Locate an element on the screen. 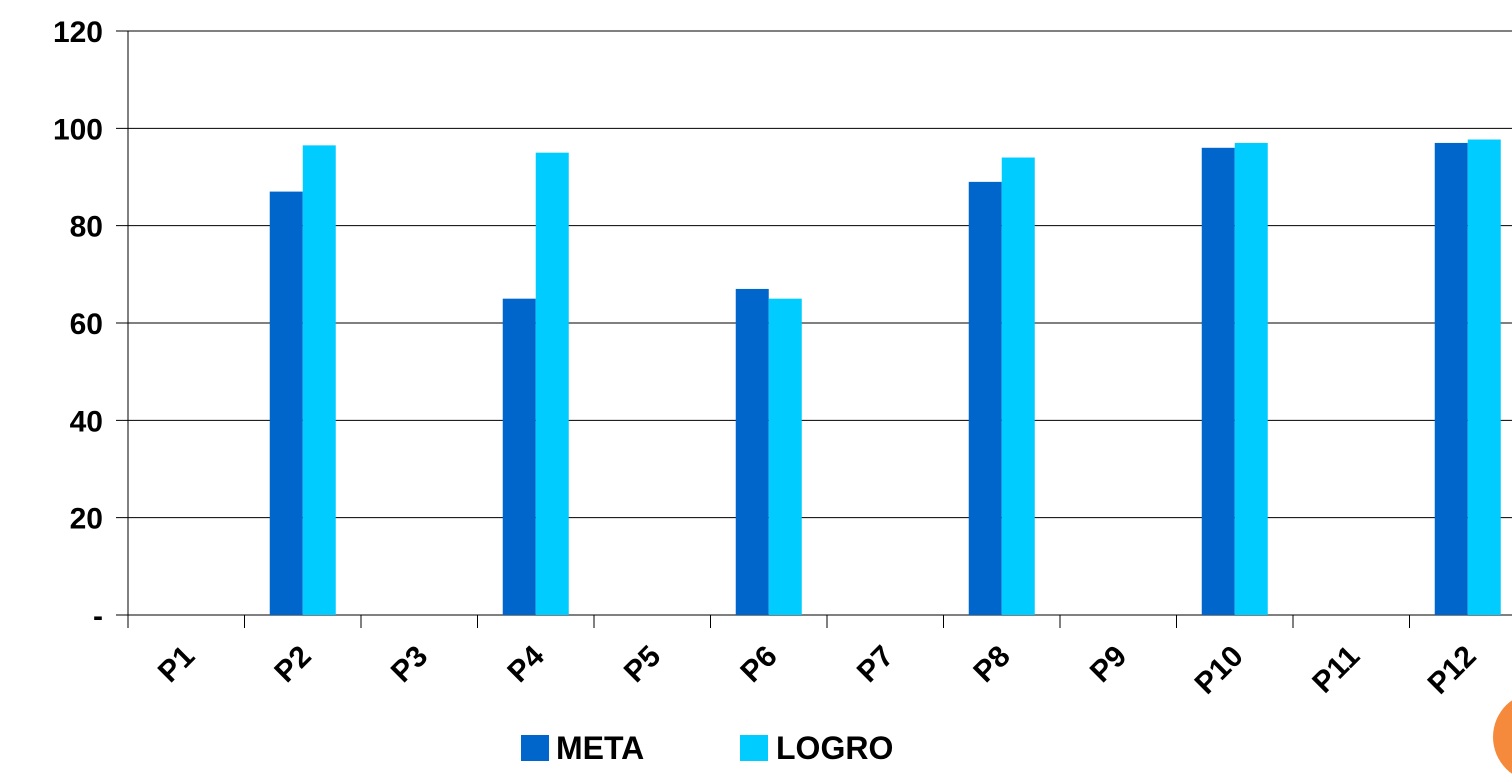 The height and width of the screenshot is (782, 1512). y-tick-label: 40 is located at coordinates (86, 421).